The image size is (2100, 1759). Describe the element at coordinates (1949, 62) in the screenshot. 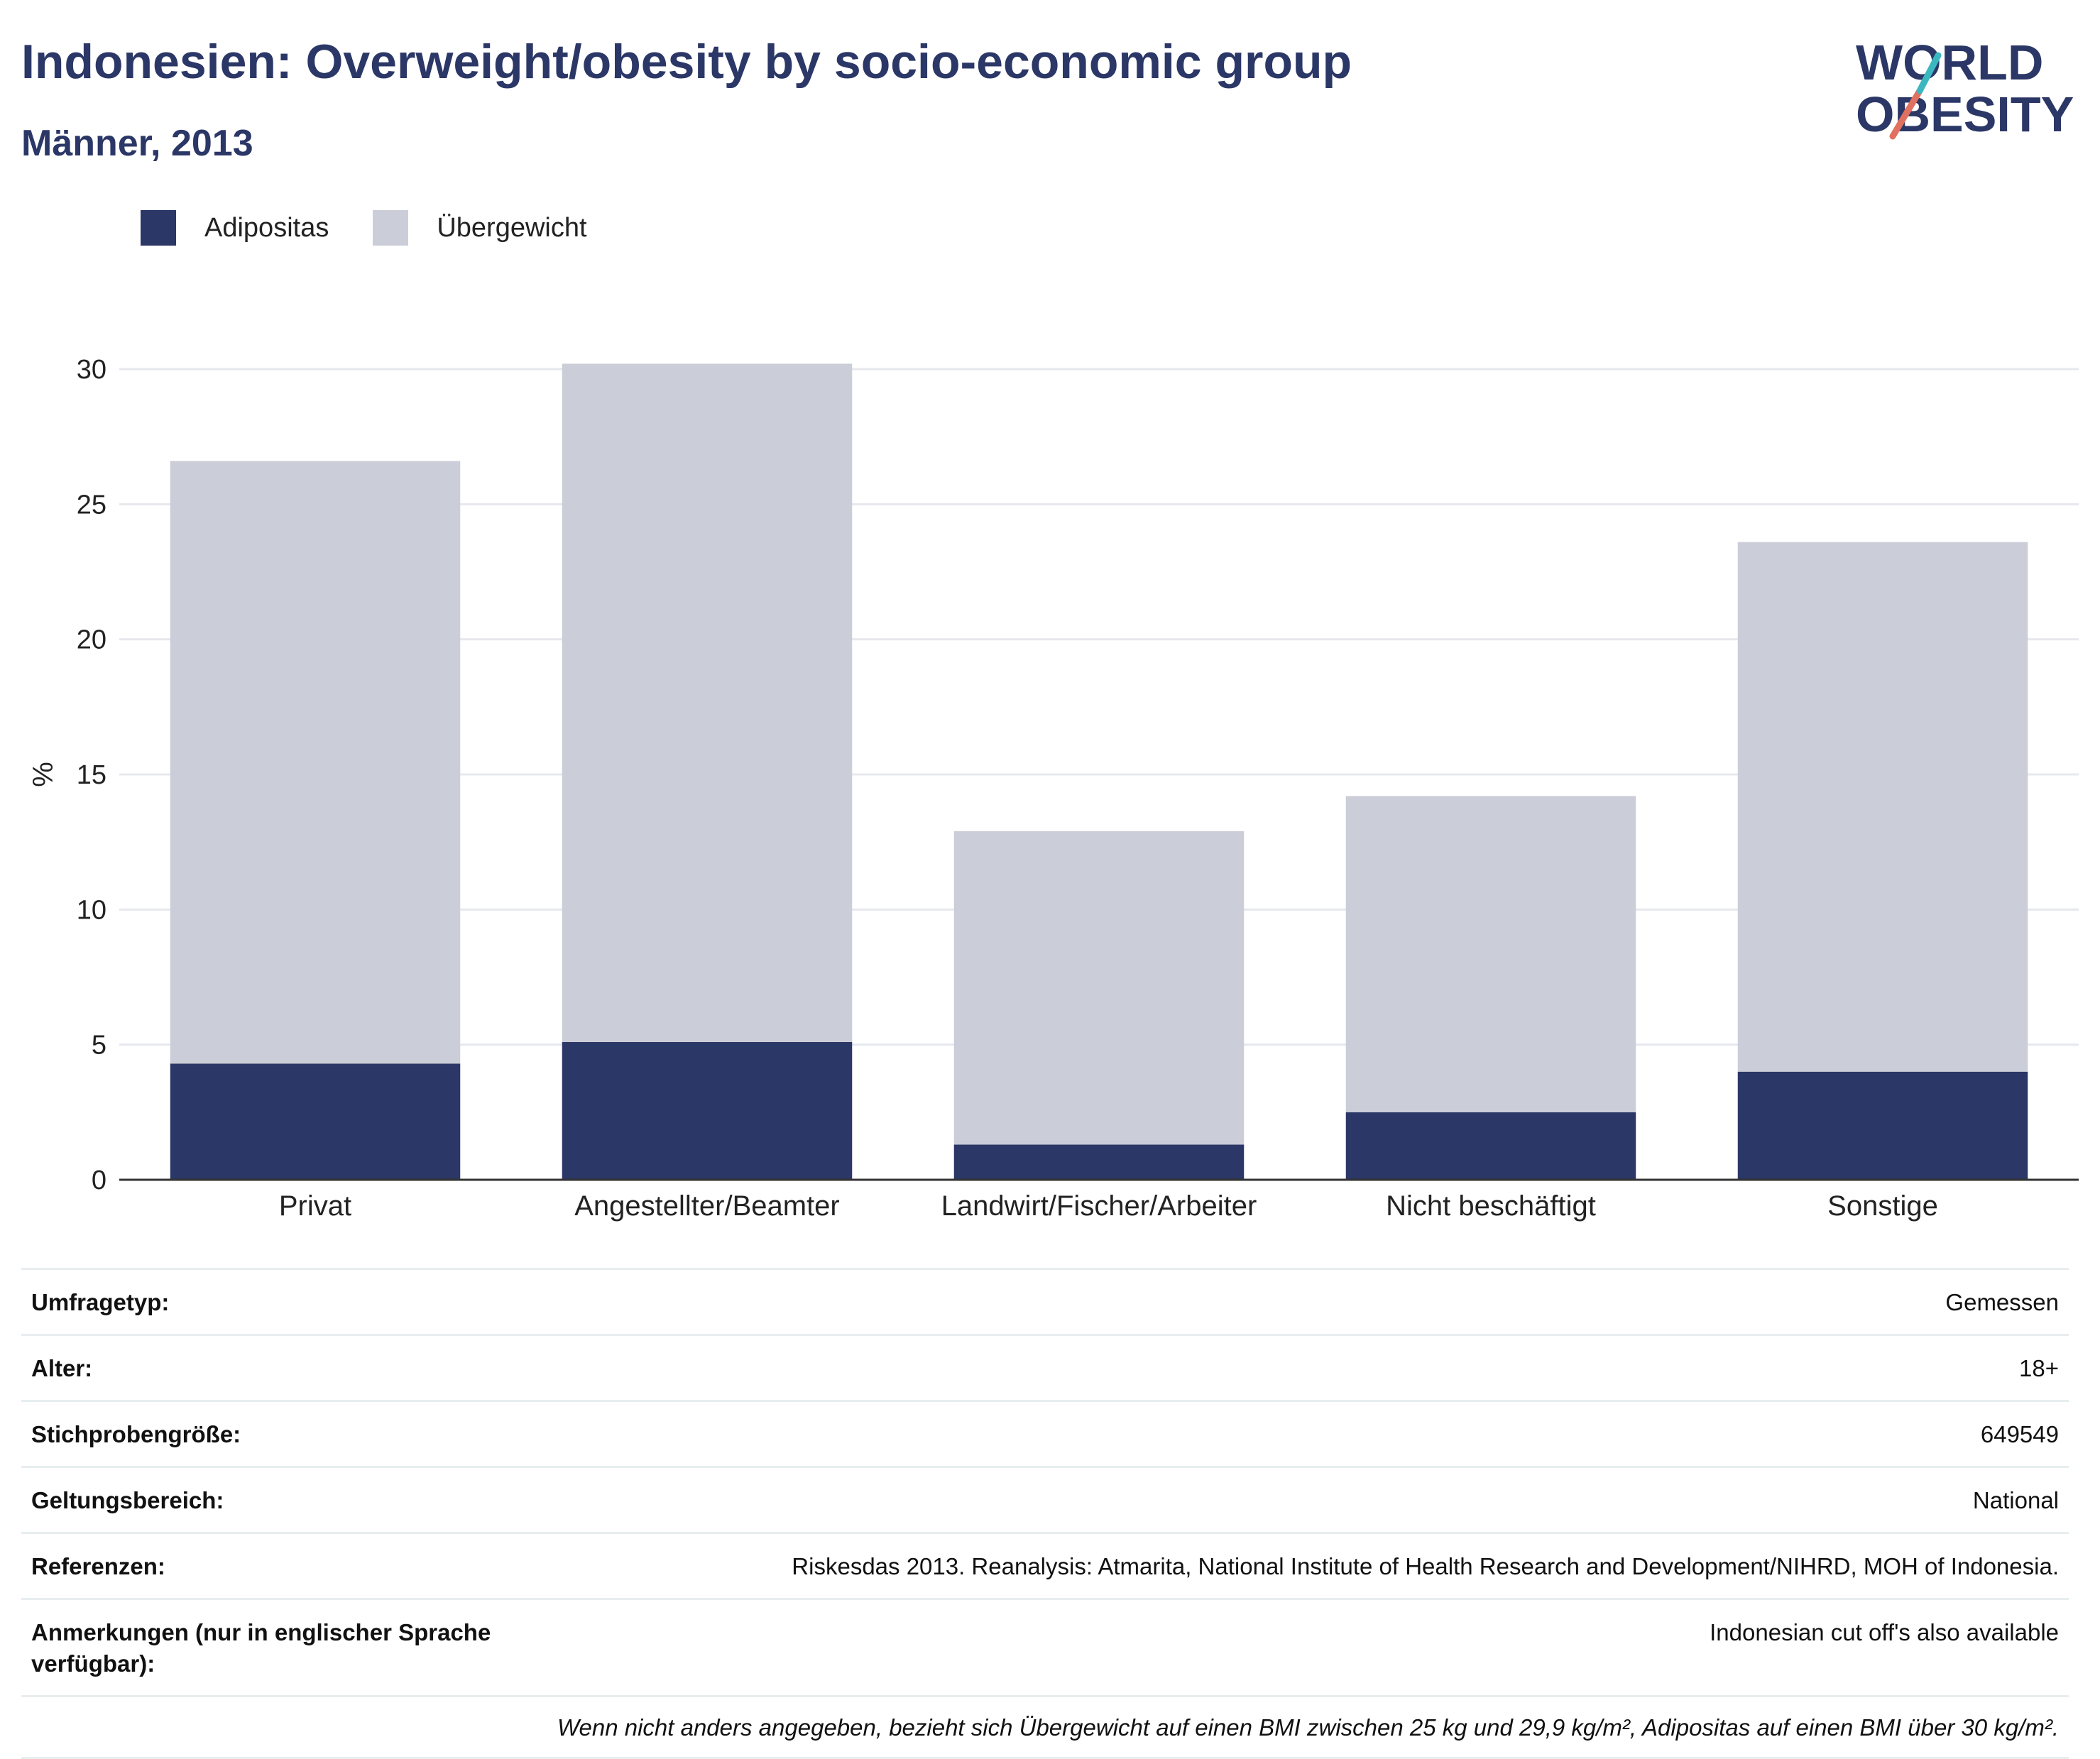

I see `logo-line1: WORLD` at that location.